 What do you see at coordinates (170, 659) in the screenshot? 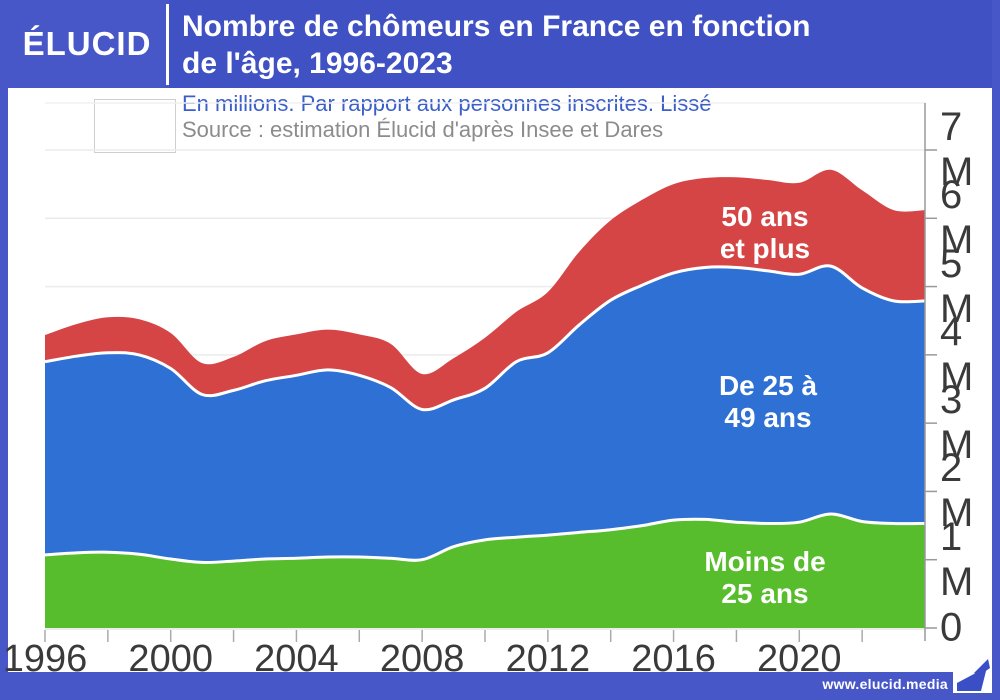
I see `x-axis-label: 2000` at bounding box center [170, 659].